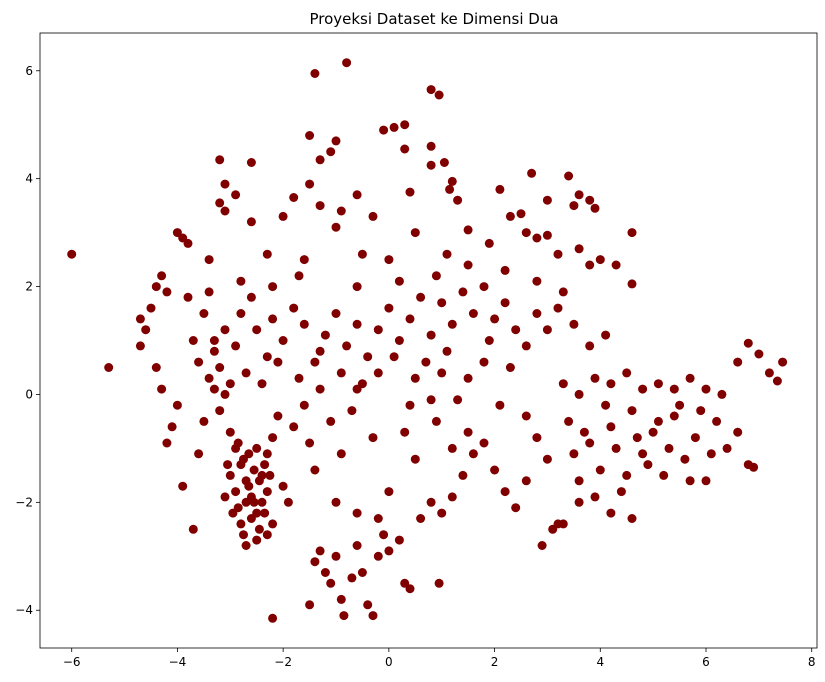 The width and height of the screenshot is (825, 682). Describe the element at coordinates (72, 662) in the screenshot. I see `x-tick-label: −6` at that location.